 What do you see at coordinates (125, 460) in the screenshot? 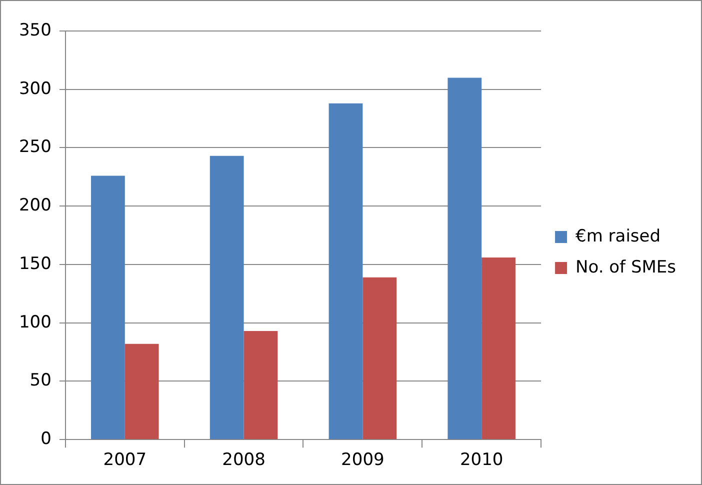
I see `x-tick-label: 2007` at bounding box center [125, 460].